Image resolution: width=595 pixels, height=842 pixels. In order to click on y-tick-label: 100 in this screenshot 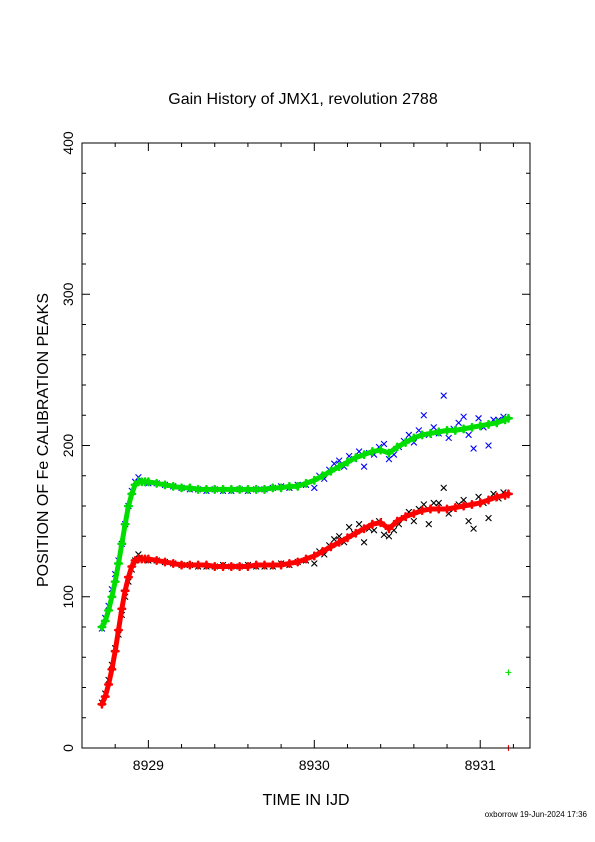, I will do `click(68, 597)`.